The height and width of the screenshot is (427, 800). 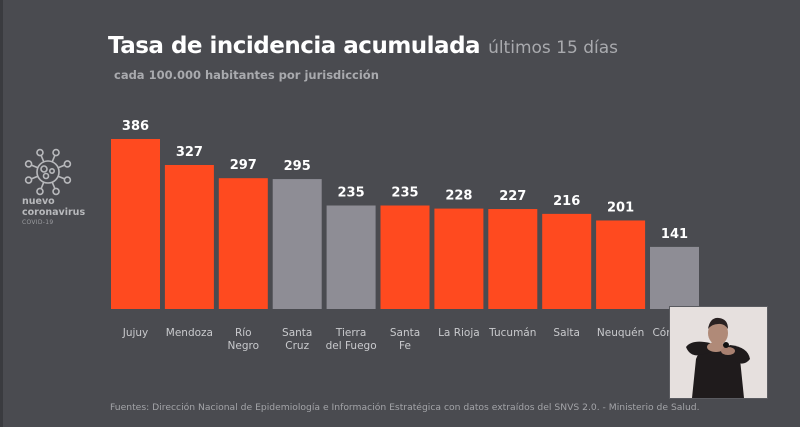 What do you see at coordinates (621, 264) in the screenshot?
I see `bar-neuquen` at bounding box center [621, 264].